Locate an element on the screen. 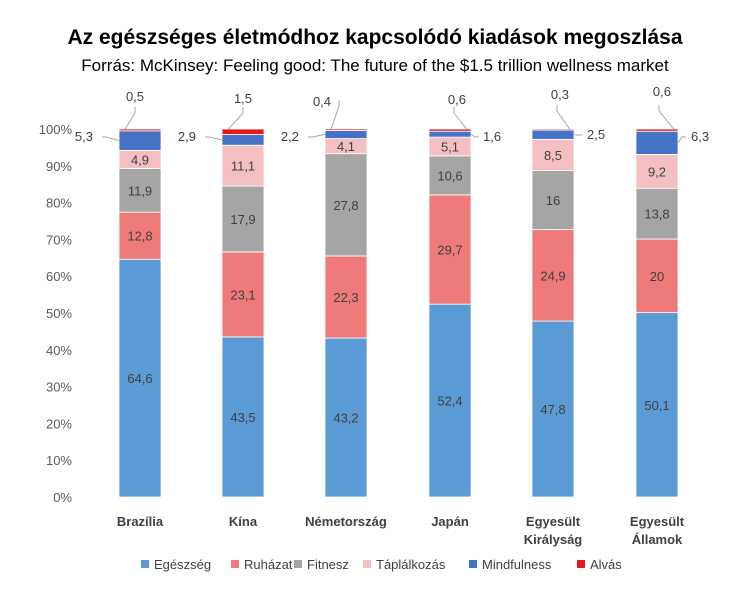 Image resolution: width=750 pixels, height=606 pixels. data-label: 64,6 is located at coordinates (139, 378).